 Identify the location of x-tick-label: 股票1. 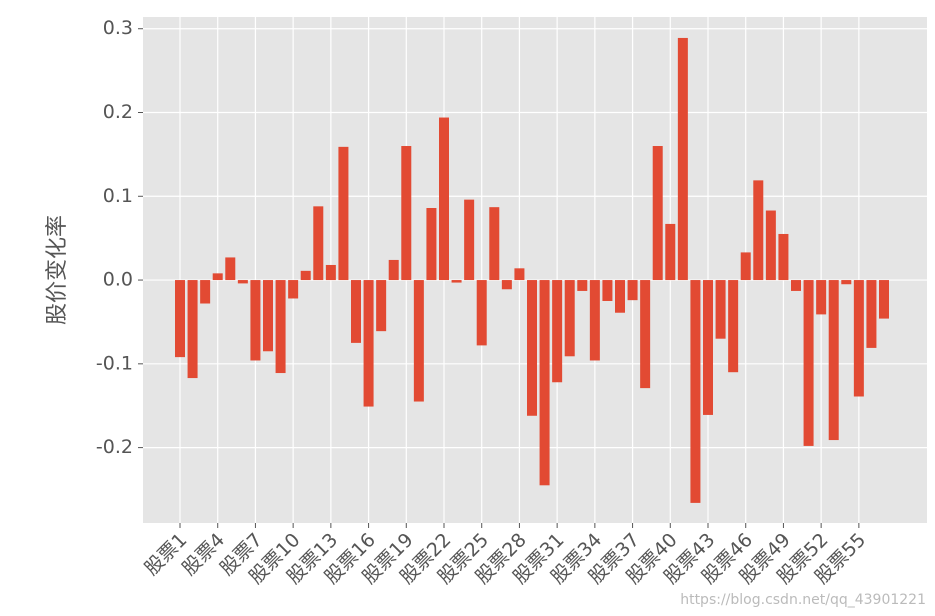
(165, 554).